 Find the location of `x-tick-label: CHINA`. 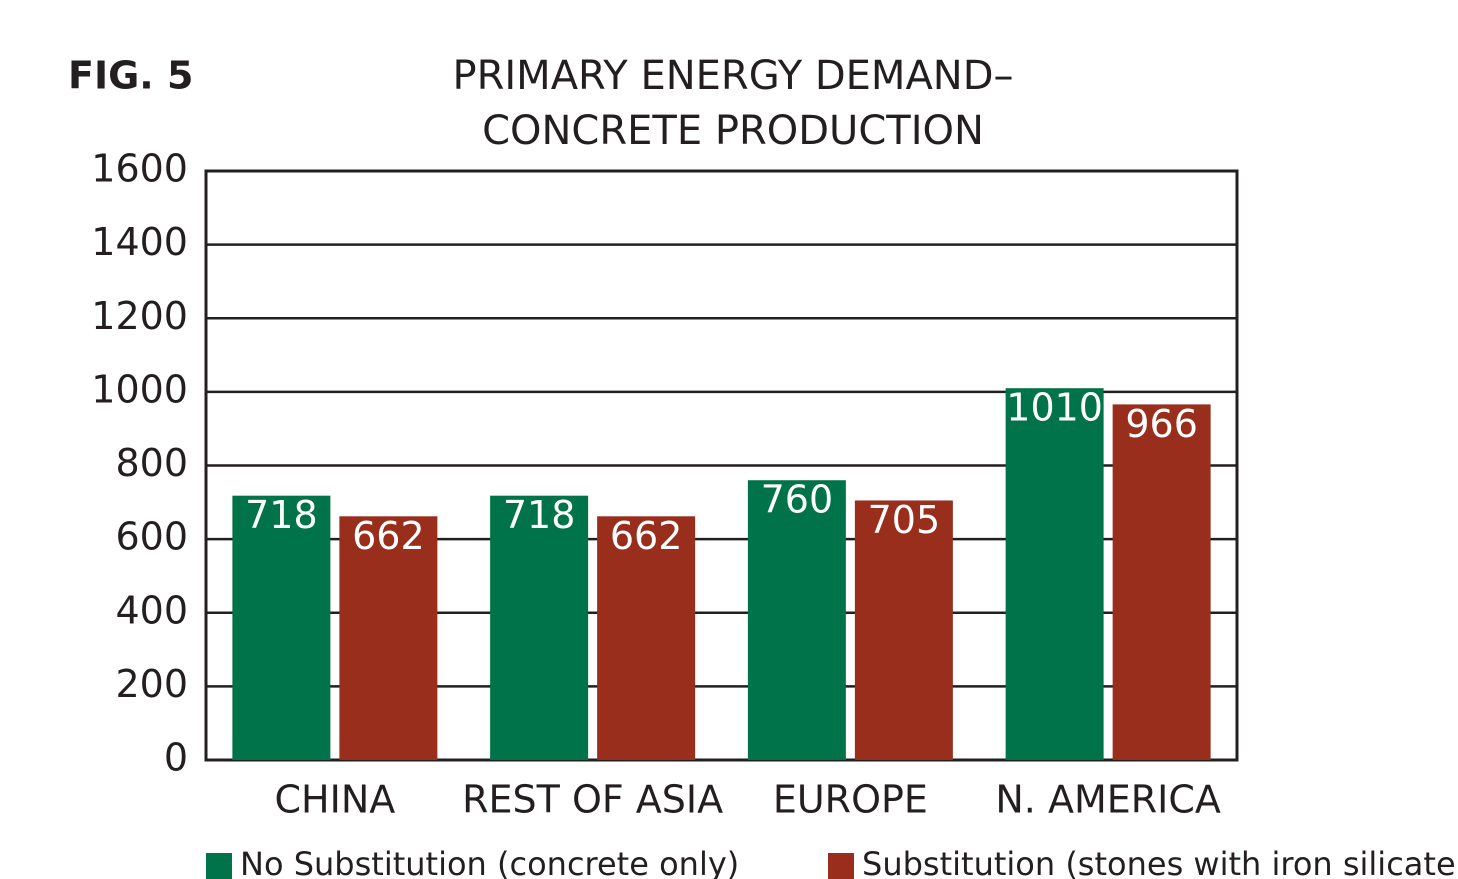

x-tick-label: CHINA is located at coordinates (335, 800).